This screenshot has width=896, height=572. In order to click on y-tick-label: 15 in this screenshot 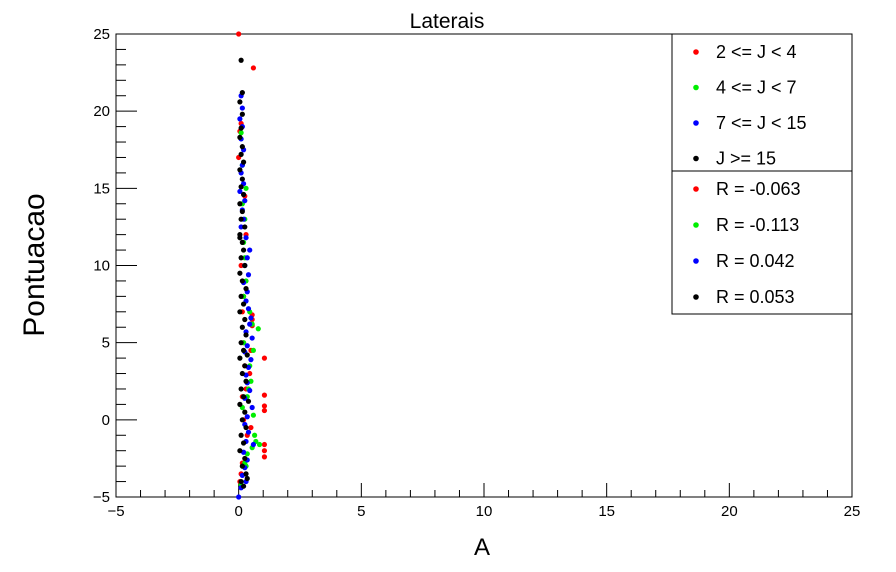, I will do `click(101, 188)`.